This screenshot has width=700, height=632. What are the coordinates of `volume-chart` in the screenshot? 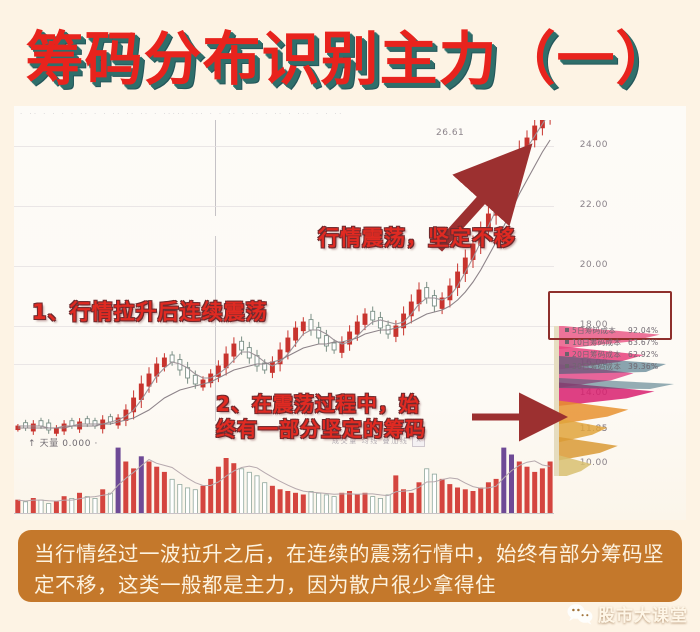 It's located at (284, 478).